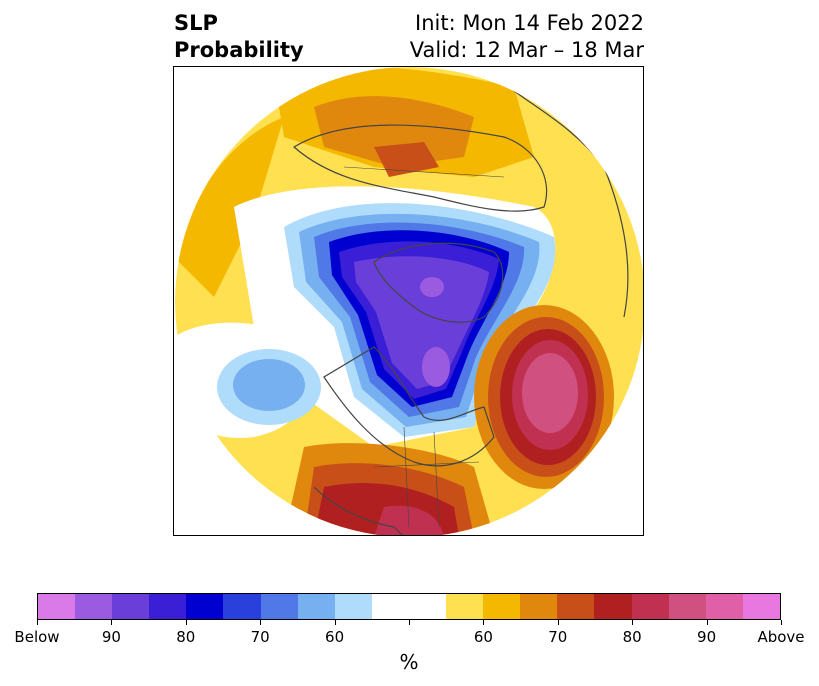  Describe the element at coordinates (229, 207) in the screenshot. I see `above-region-west` at that location.